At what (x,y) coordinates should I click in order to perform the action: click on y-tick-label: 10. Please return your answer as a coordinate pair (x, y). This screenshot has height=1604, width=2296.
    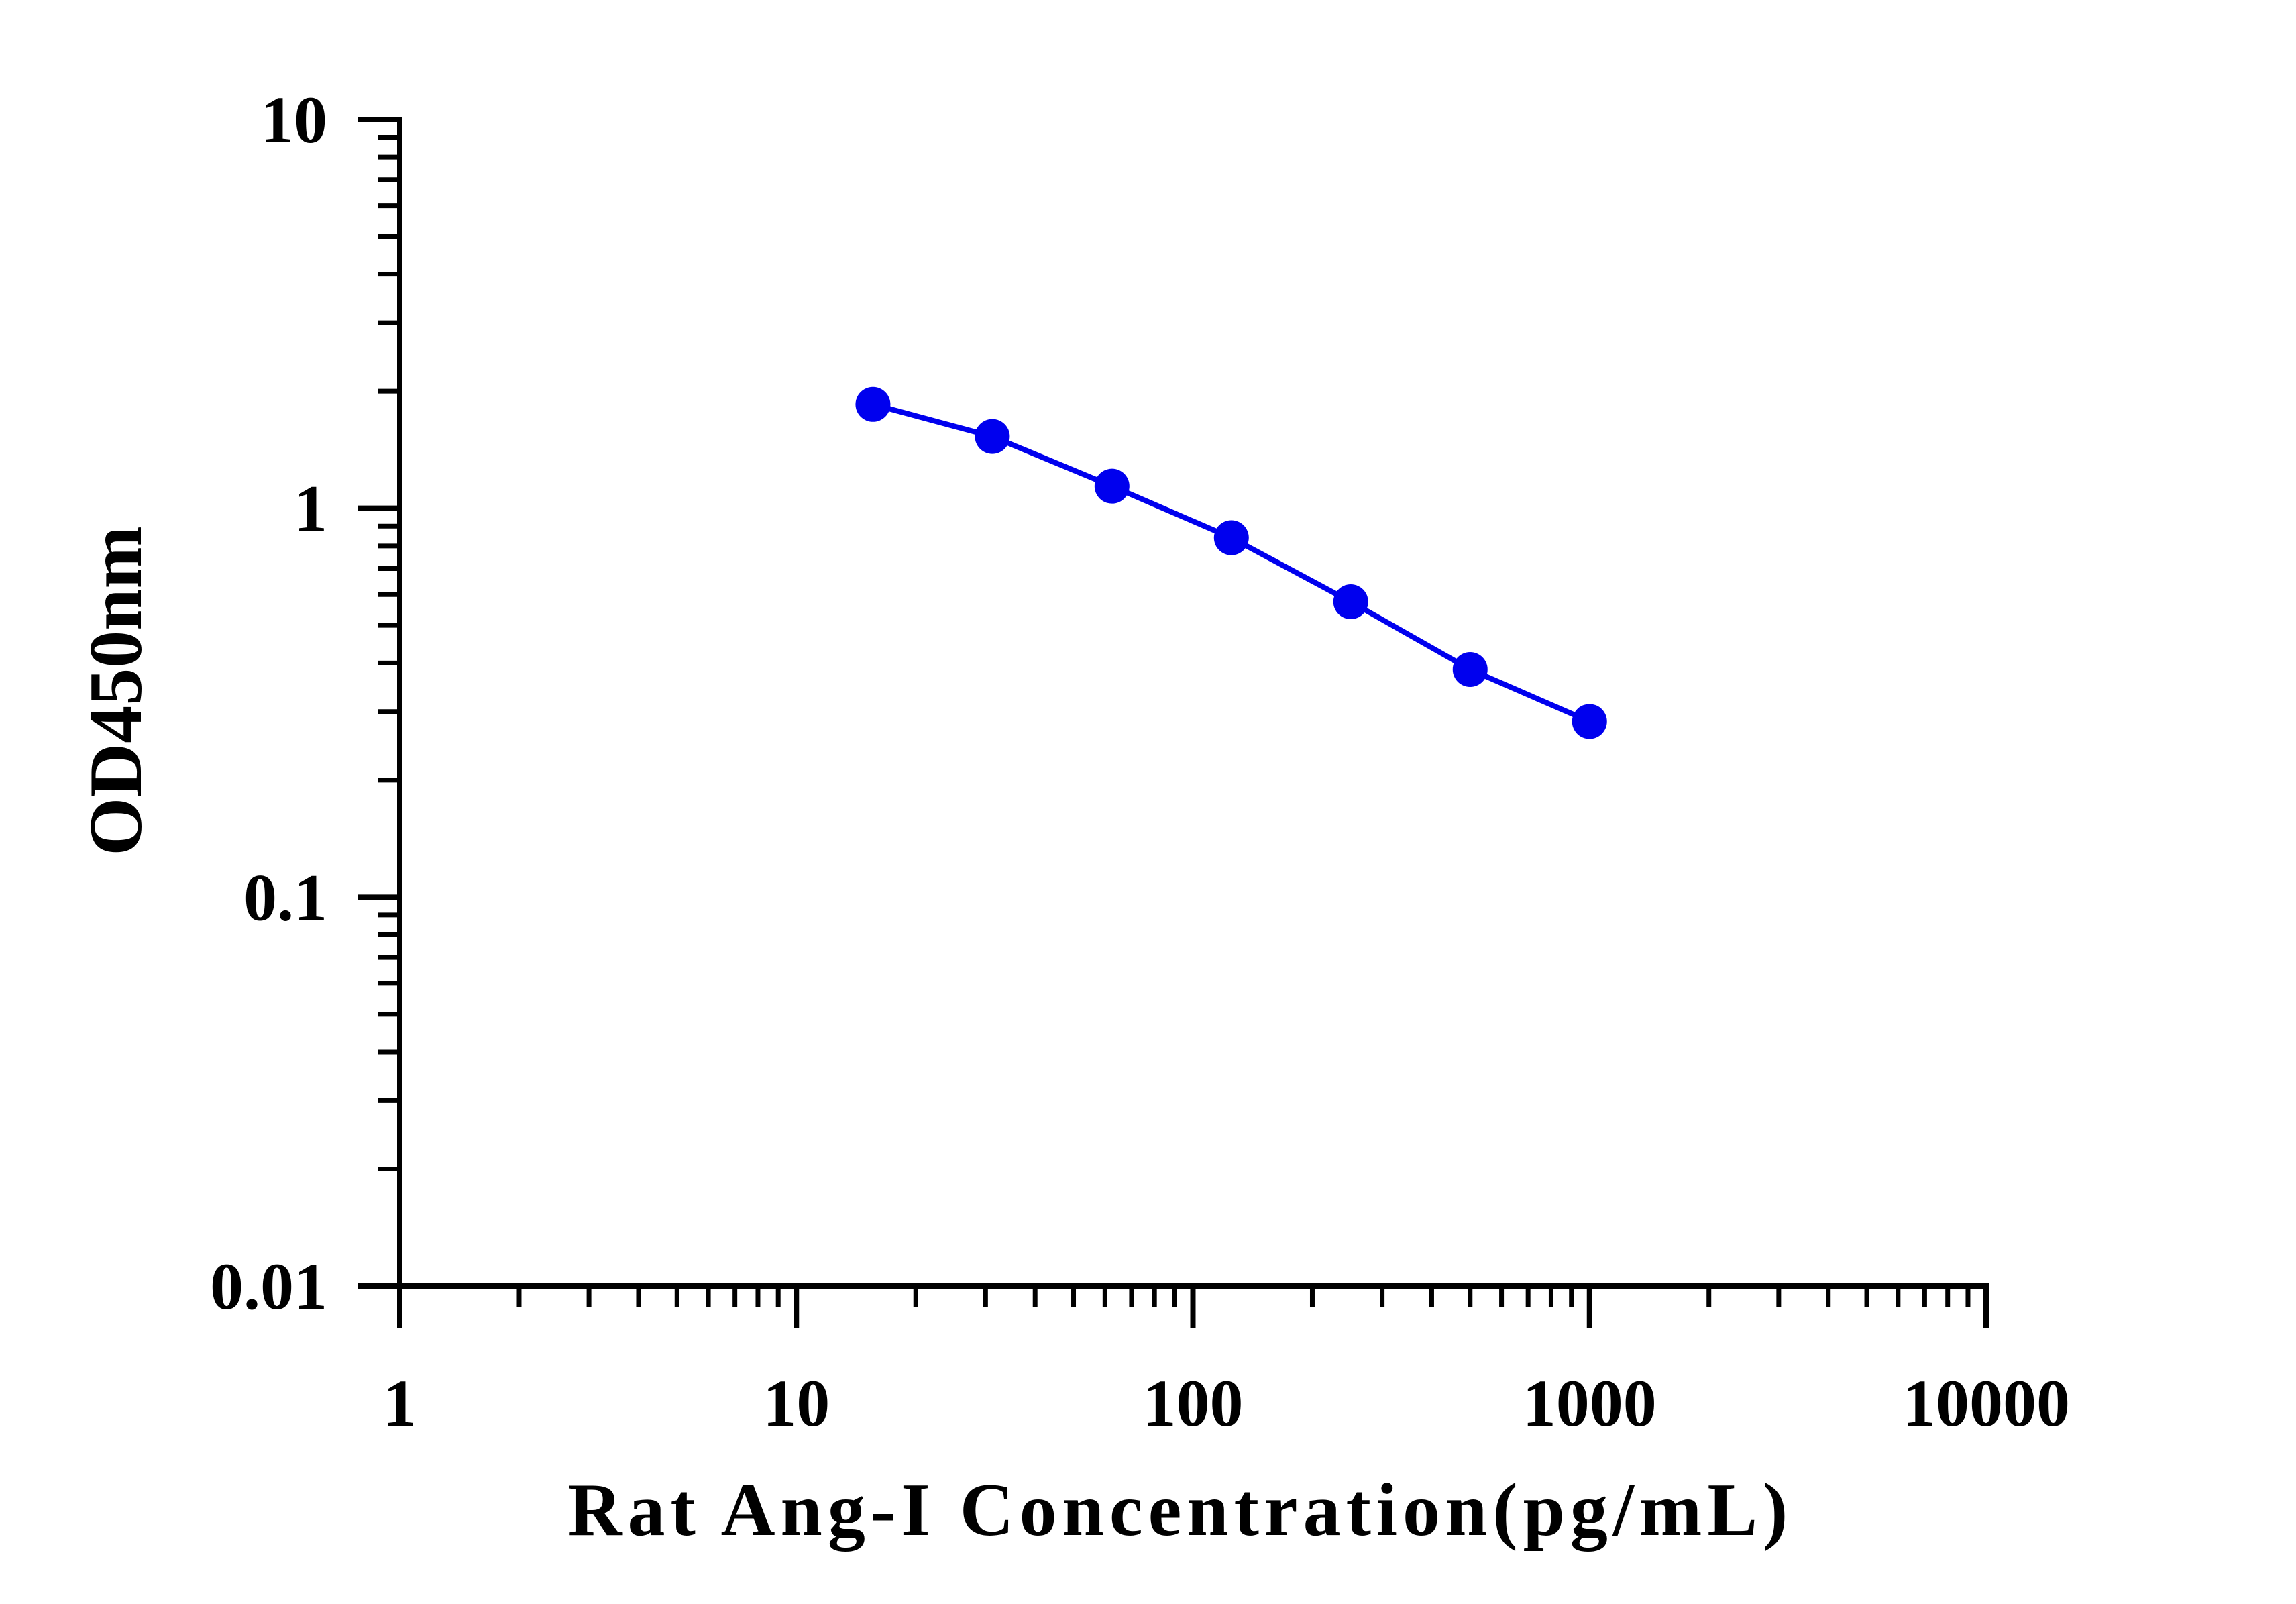
    Looking at the image, I should click on (293, 120).